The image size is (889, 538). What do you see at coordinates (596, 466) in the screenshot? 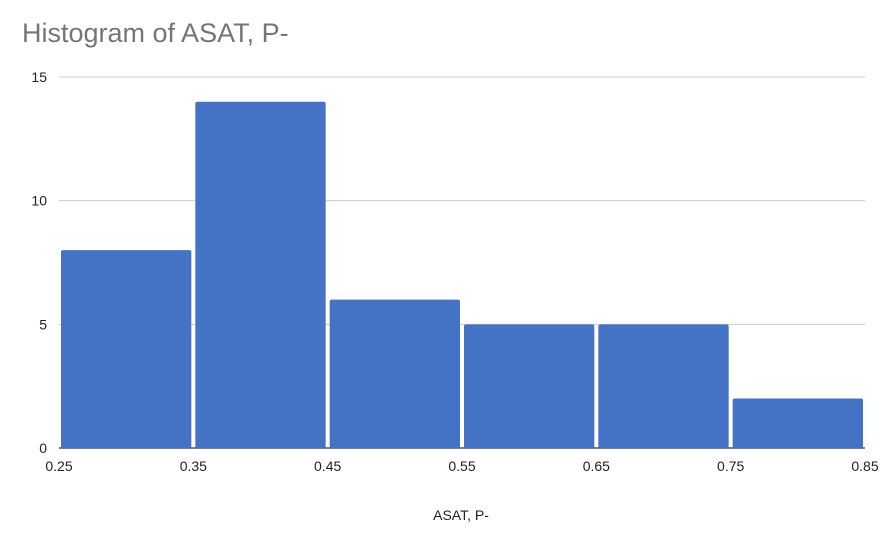
I see `x-tick-label: 0.65` at bounding box center [596, 466].